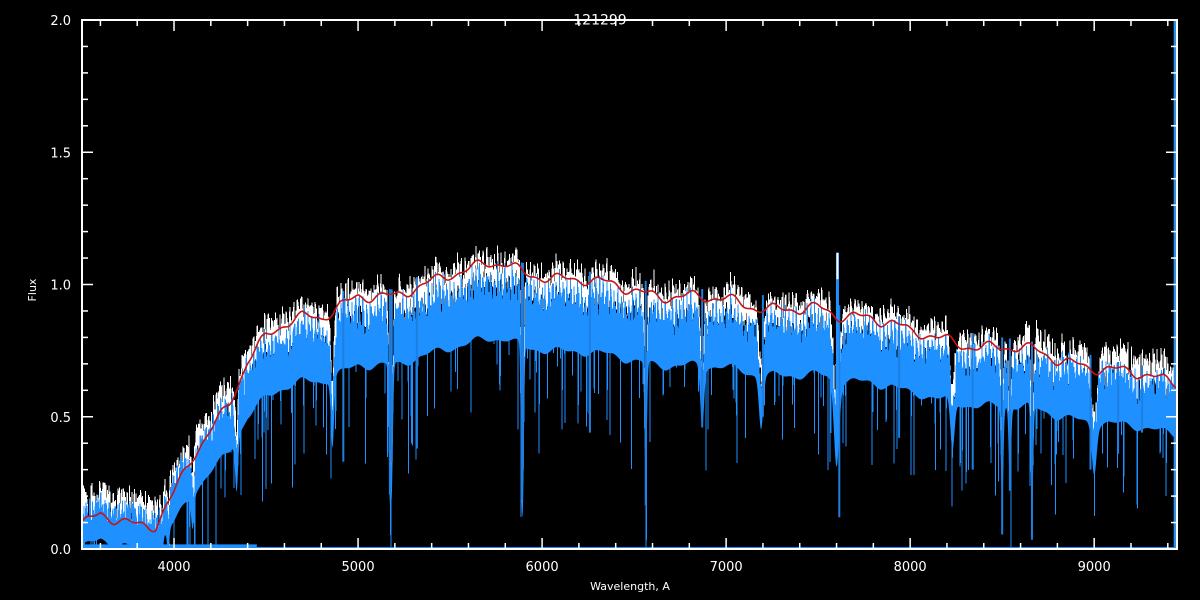  What do you see at coordinates (910, 567) in the screenshot?
I see `x-tick-label: 8000` at bounding box center [910, 567].